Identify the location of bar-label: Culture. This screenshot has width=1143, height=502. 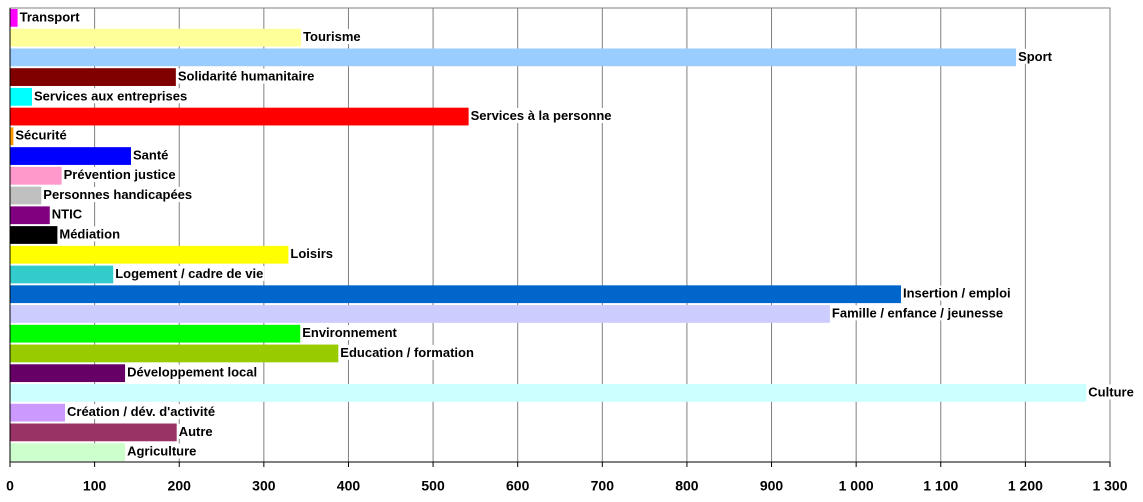
(1111, 391).